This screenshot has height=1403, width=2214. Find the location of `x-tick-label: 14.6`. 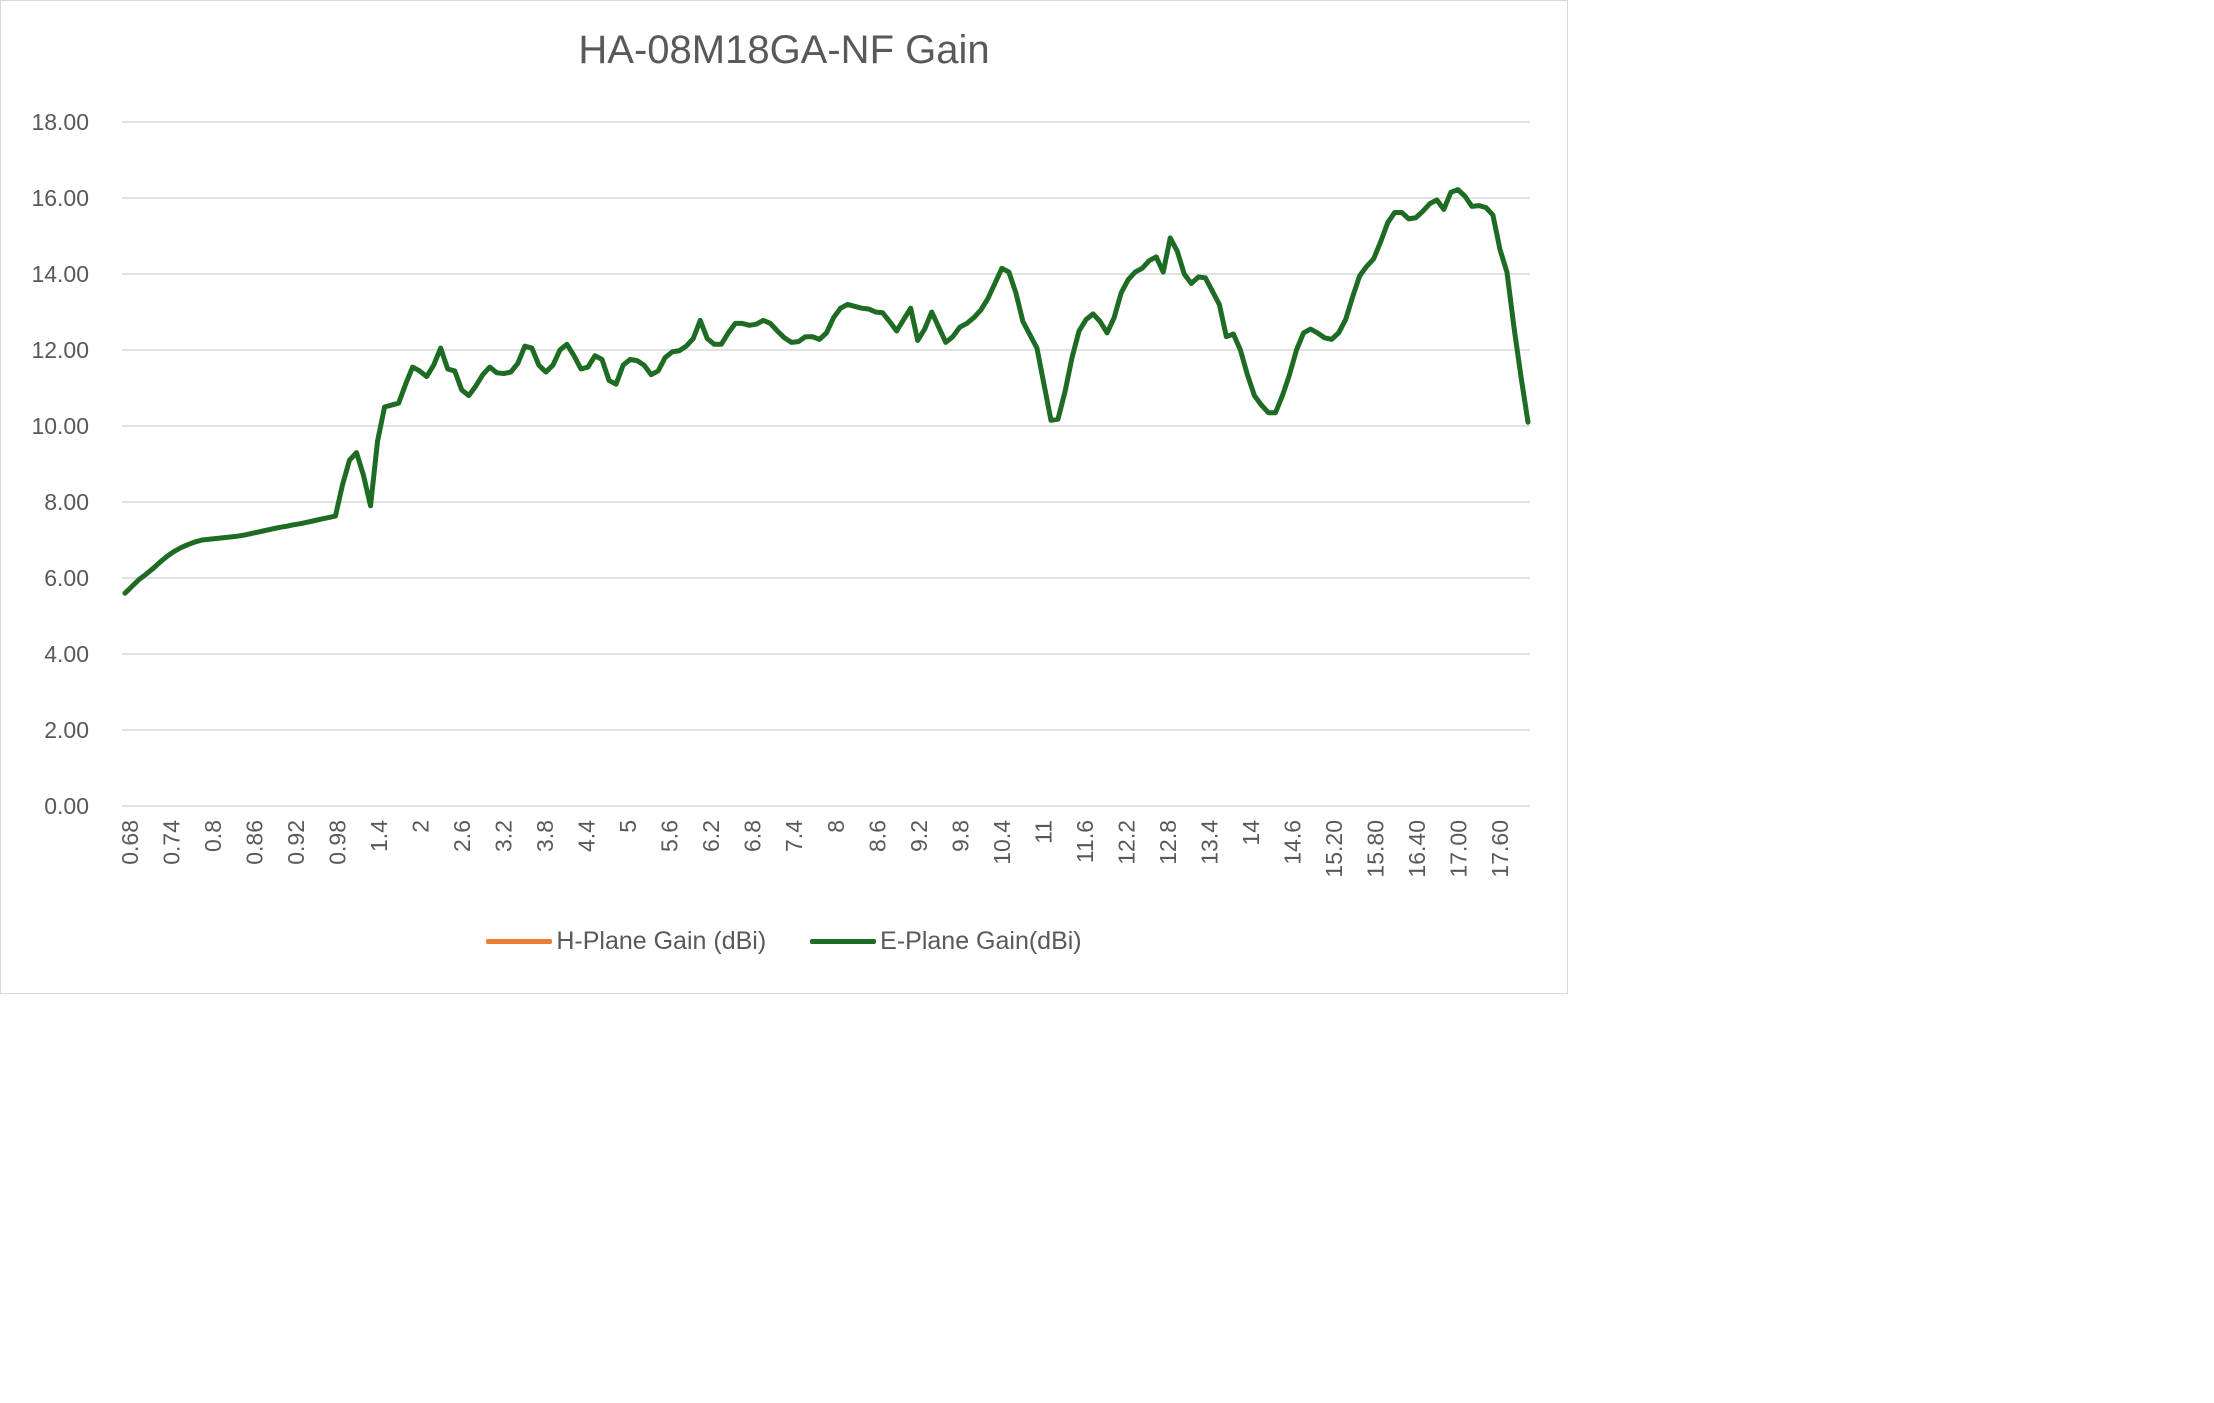

x-tick-label: 14.6 is located at coordinates (1292, 842).